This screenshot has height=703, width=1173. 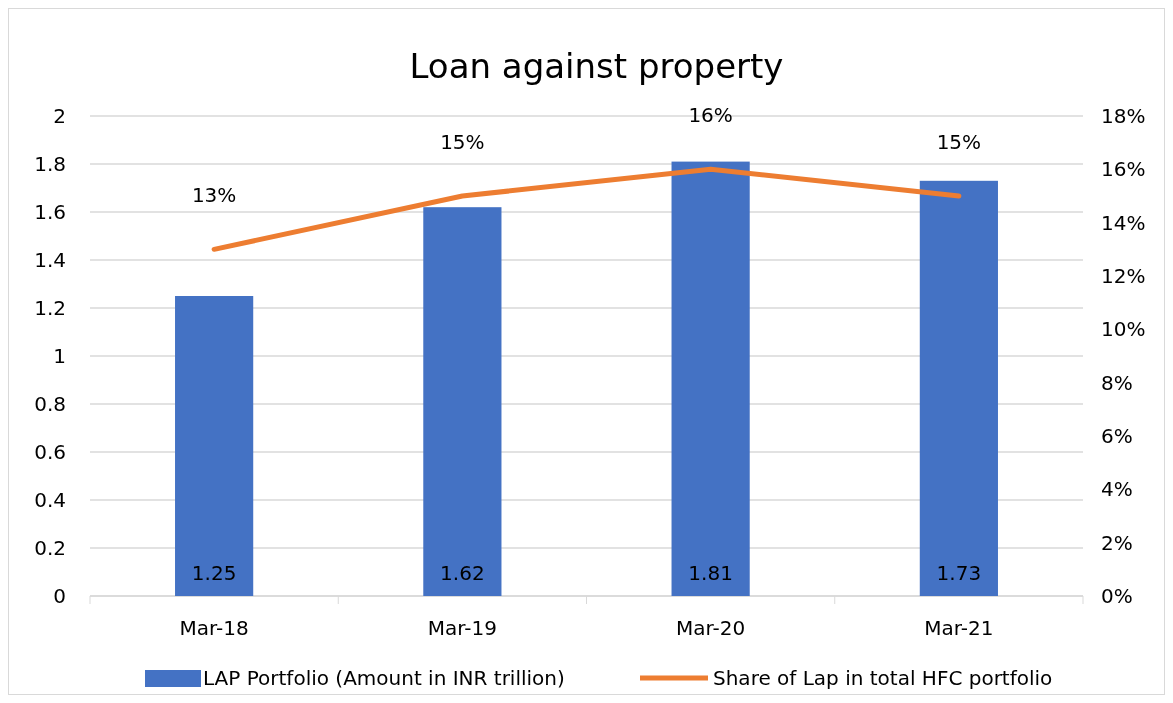 I want to click on x-tick-label: Mar-18, so click(x=214, y=628).